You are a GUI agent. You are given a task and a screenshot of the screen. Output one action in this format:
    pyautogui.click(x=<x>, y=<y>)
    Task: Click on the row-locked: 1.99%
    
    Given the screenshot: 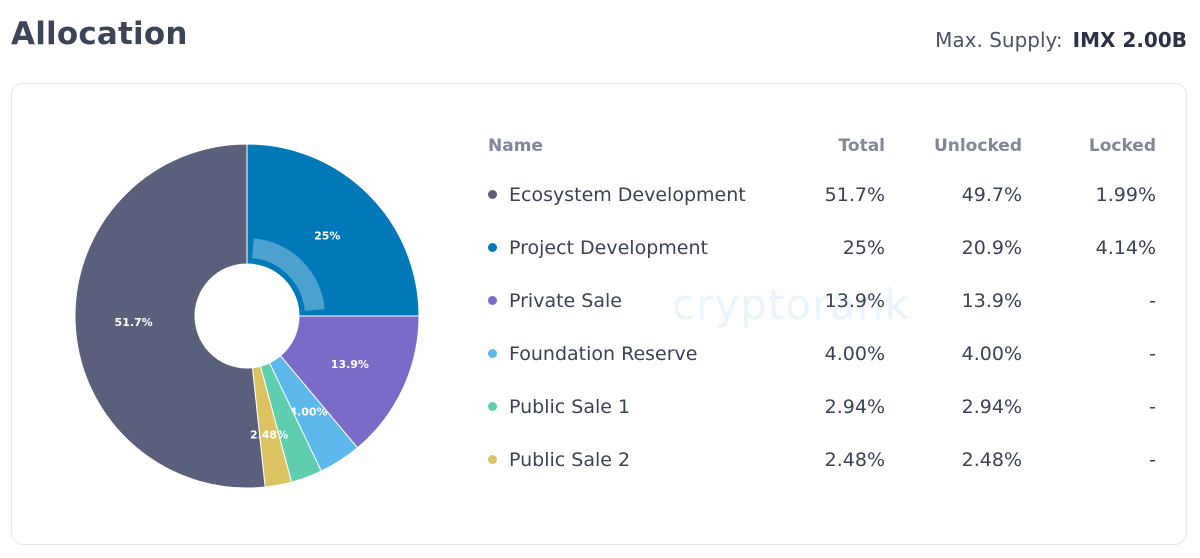 What is the action you would take?
    pyautogui.click(x=1125, y=194)
    